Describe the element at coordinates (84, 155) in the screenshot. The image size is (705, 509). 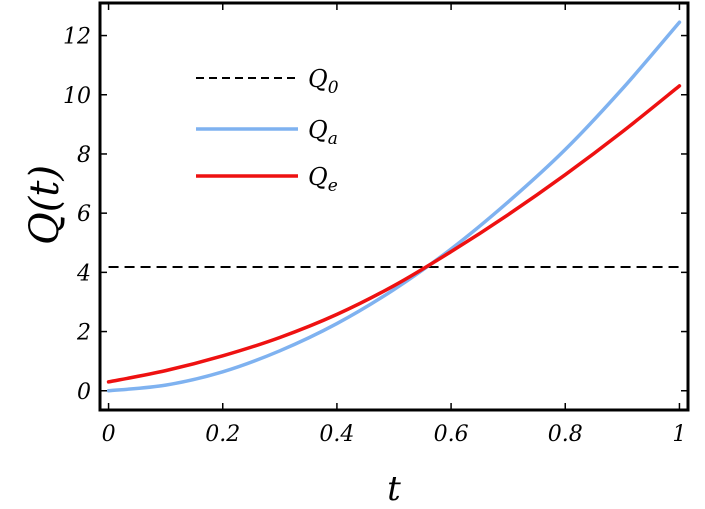
I see `y-tick-label: 8` at that location.